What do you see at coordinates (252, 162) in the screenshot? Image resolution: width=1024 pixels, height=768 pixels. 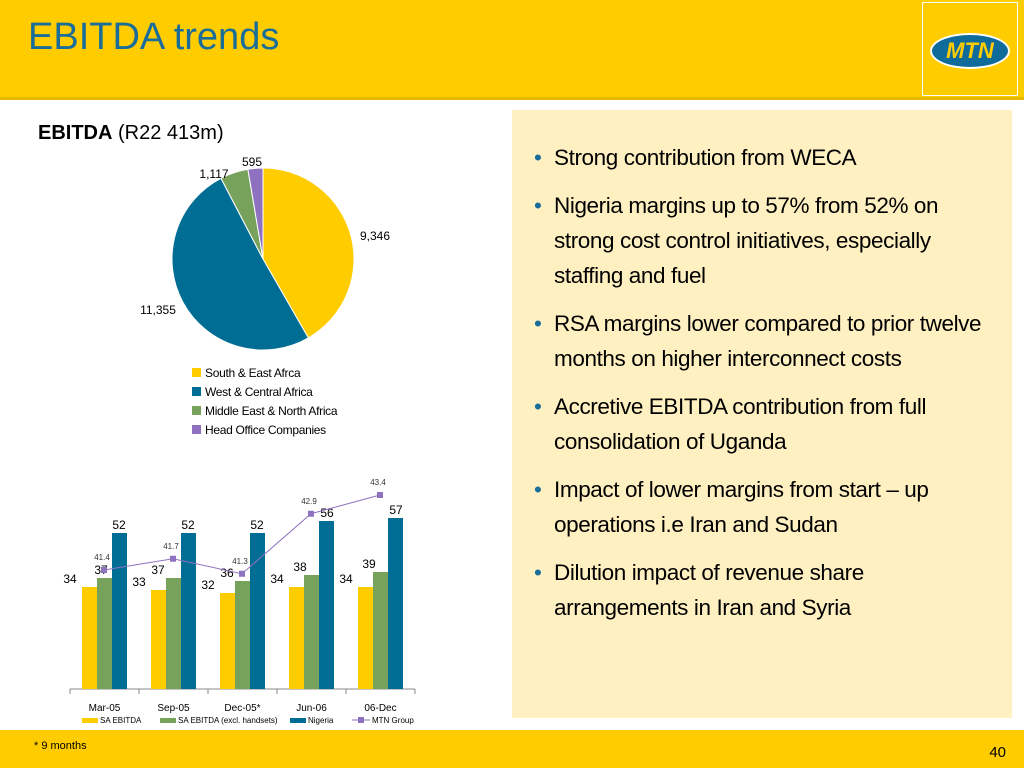 I see `pie-value-label: 595` at bounding box center [252, 162].